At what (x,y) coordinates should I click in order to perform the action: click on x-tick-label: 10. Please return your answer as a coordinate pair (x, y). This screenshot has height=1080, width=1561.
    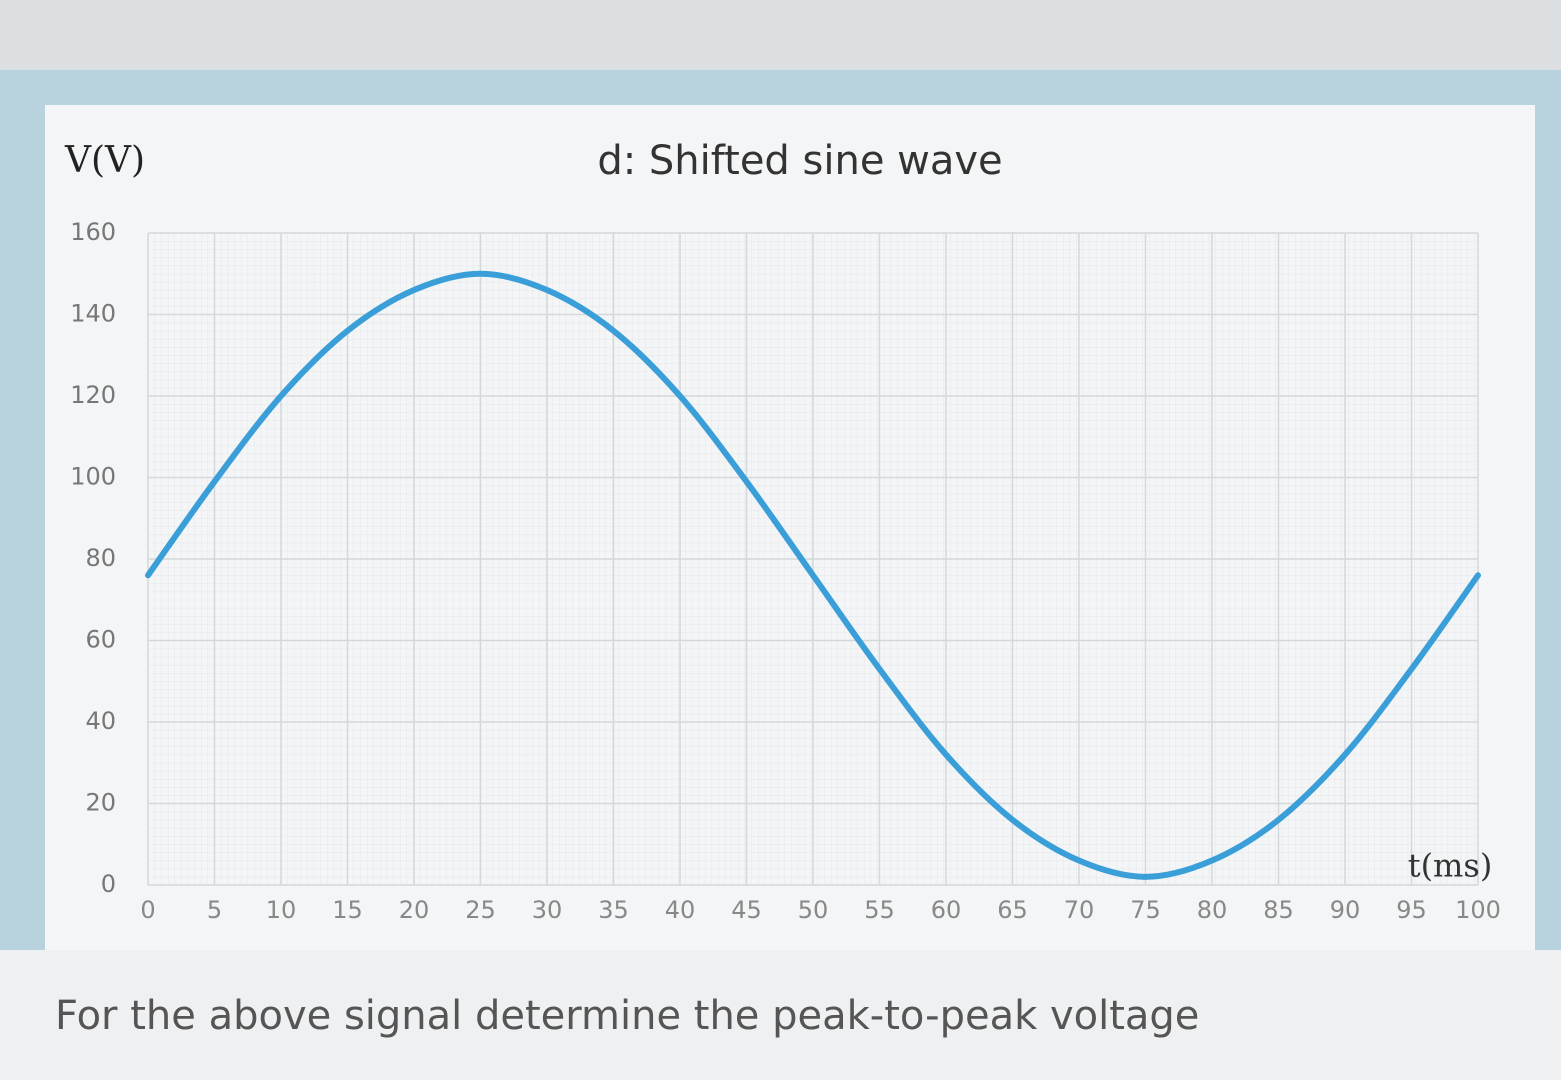
    Looking at the image, I should click on (281, 910).